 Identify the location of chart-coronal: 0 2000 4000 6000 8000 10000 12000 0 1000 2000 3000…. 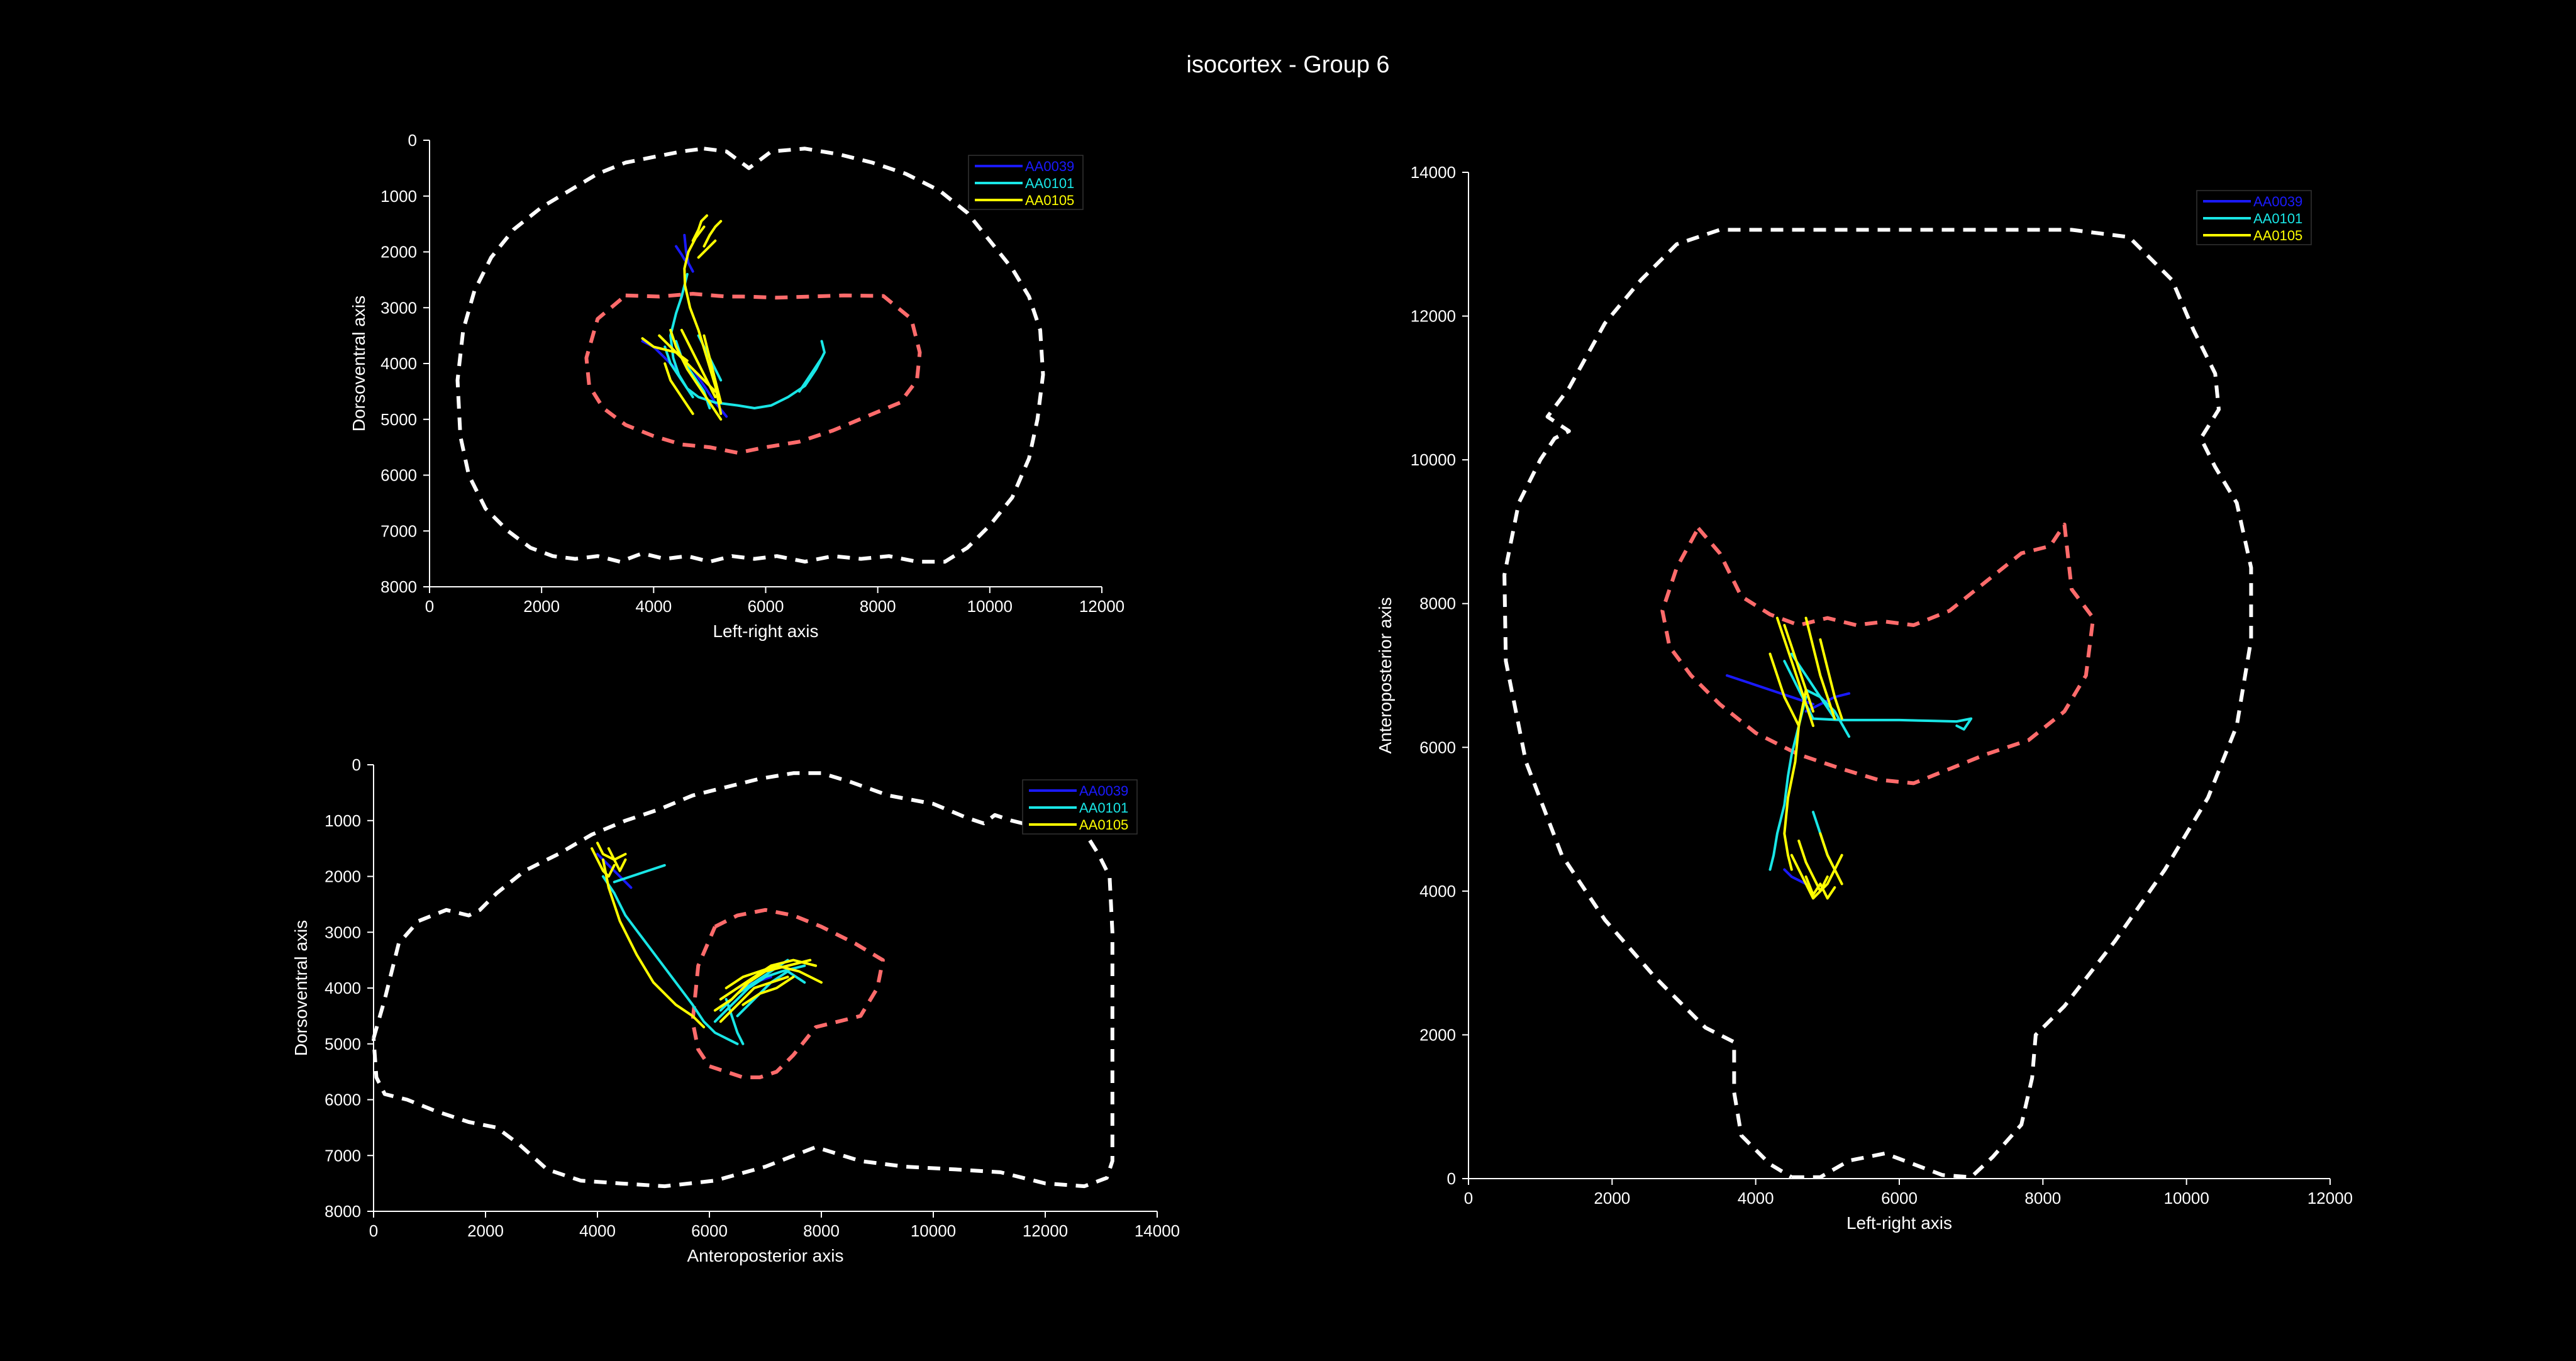
(736, 386).